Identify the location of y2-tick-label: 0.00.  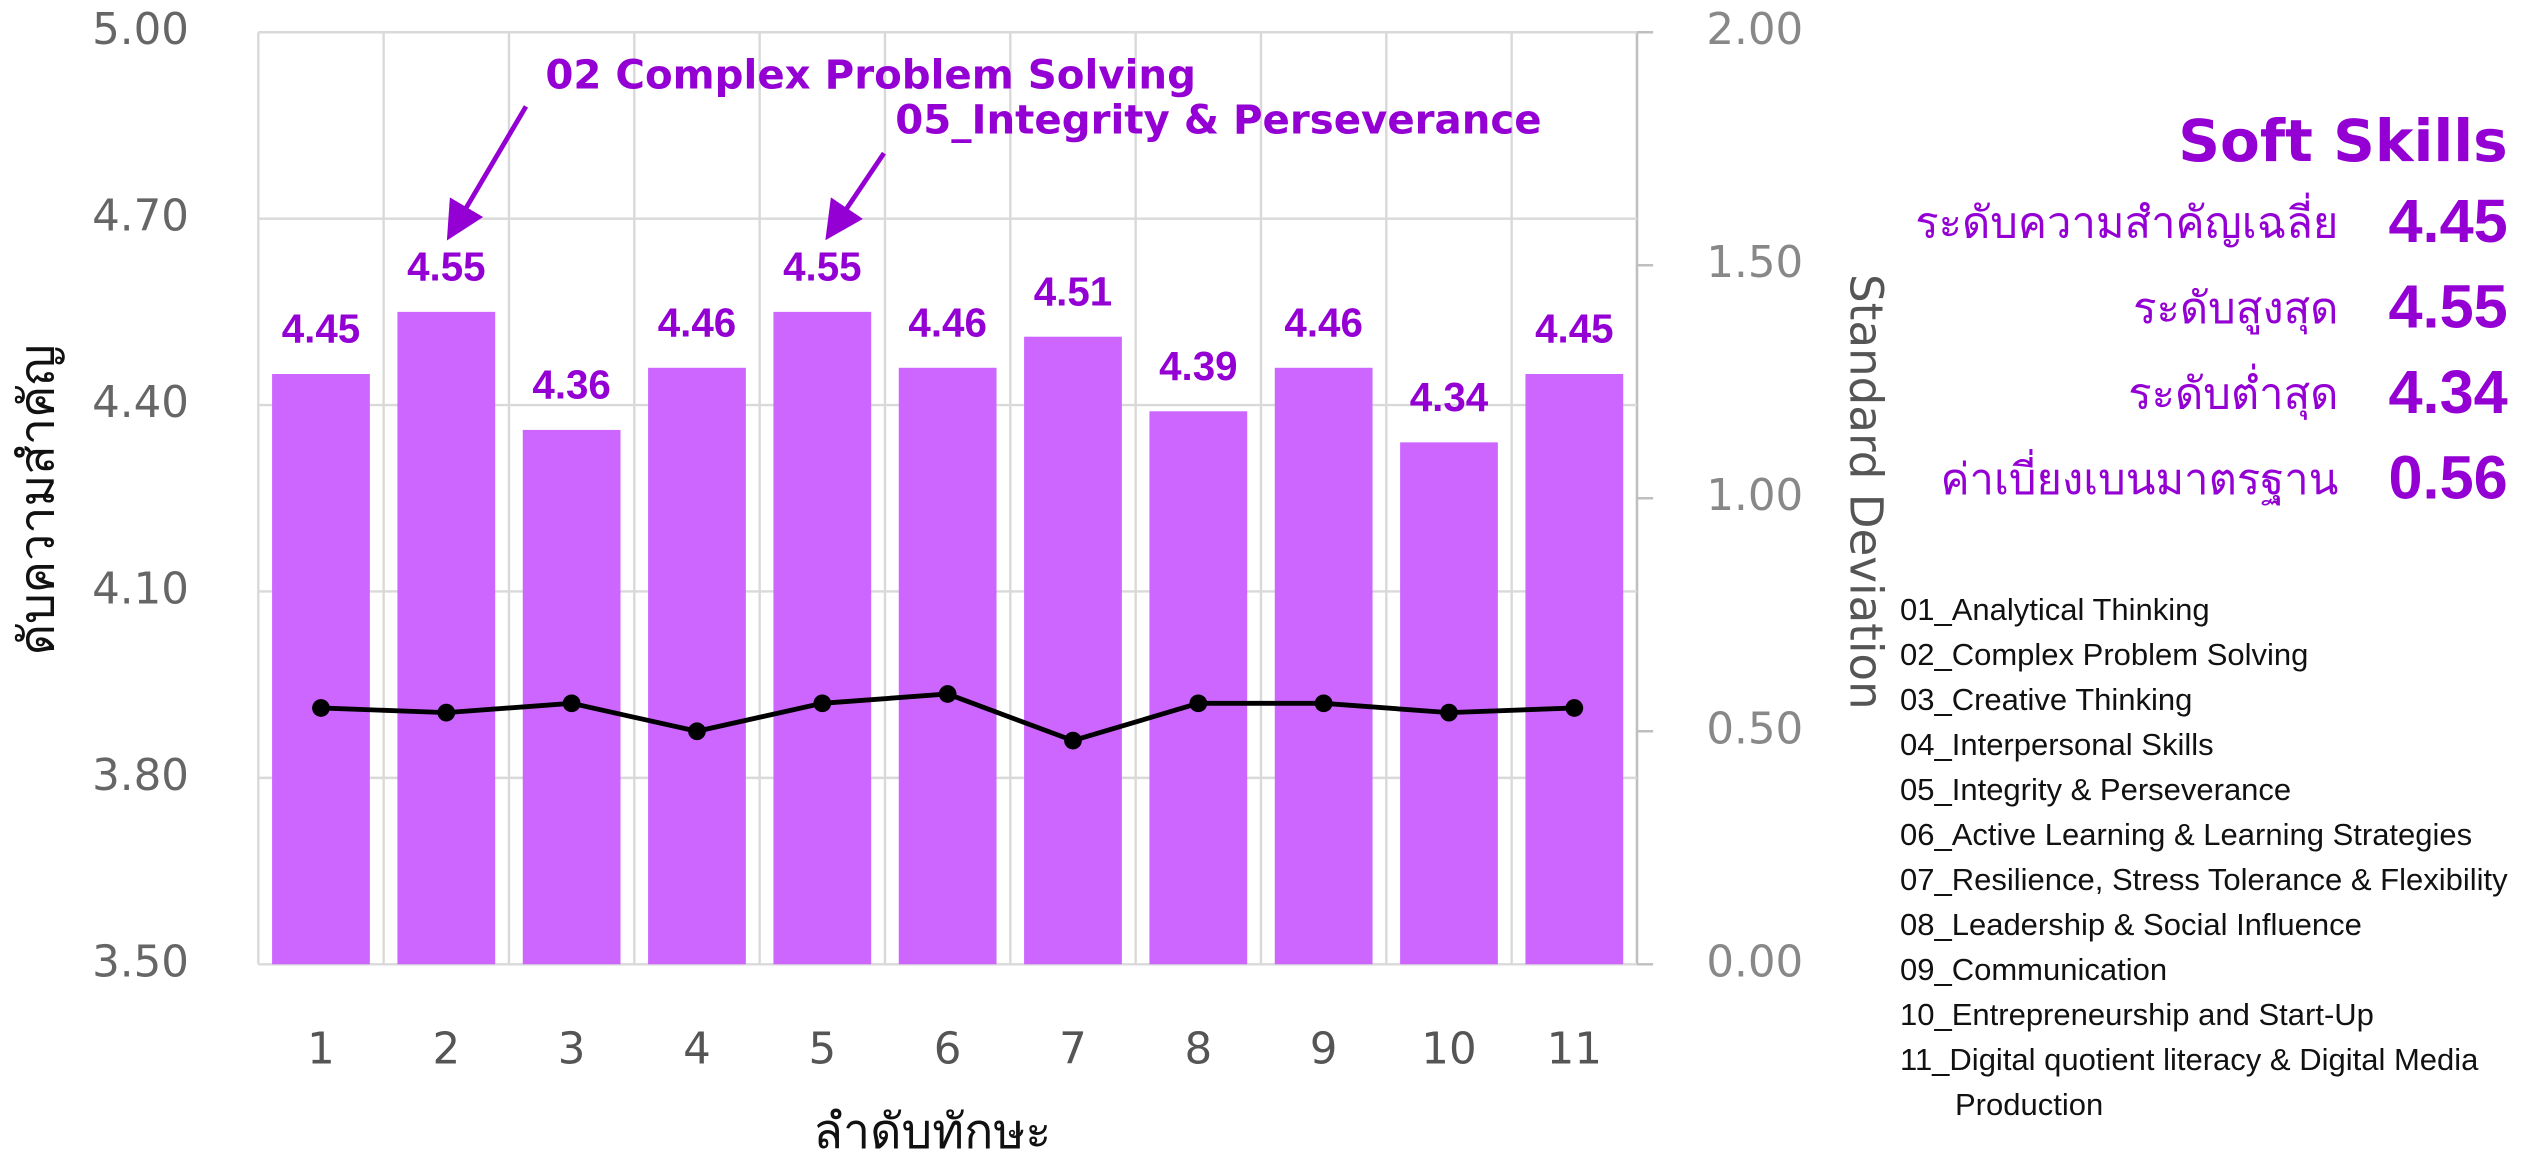
(1754, 962).